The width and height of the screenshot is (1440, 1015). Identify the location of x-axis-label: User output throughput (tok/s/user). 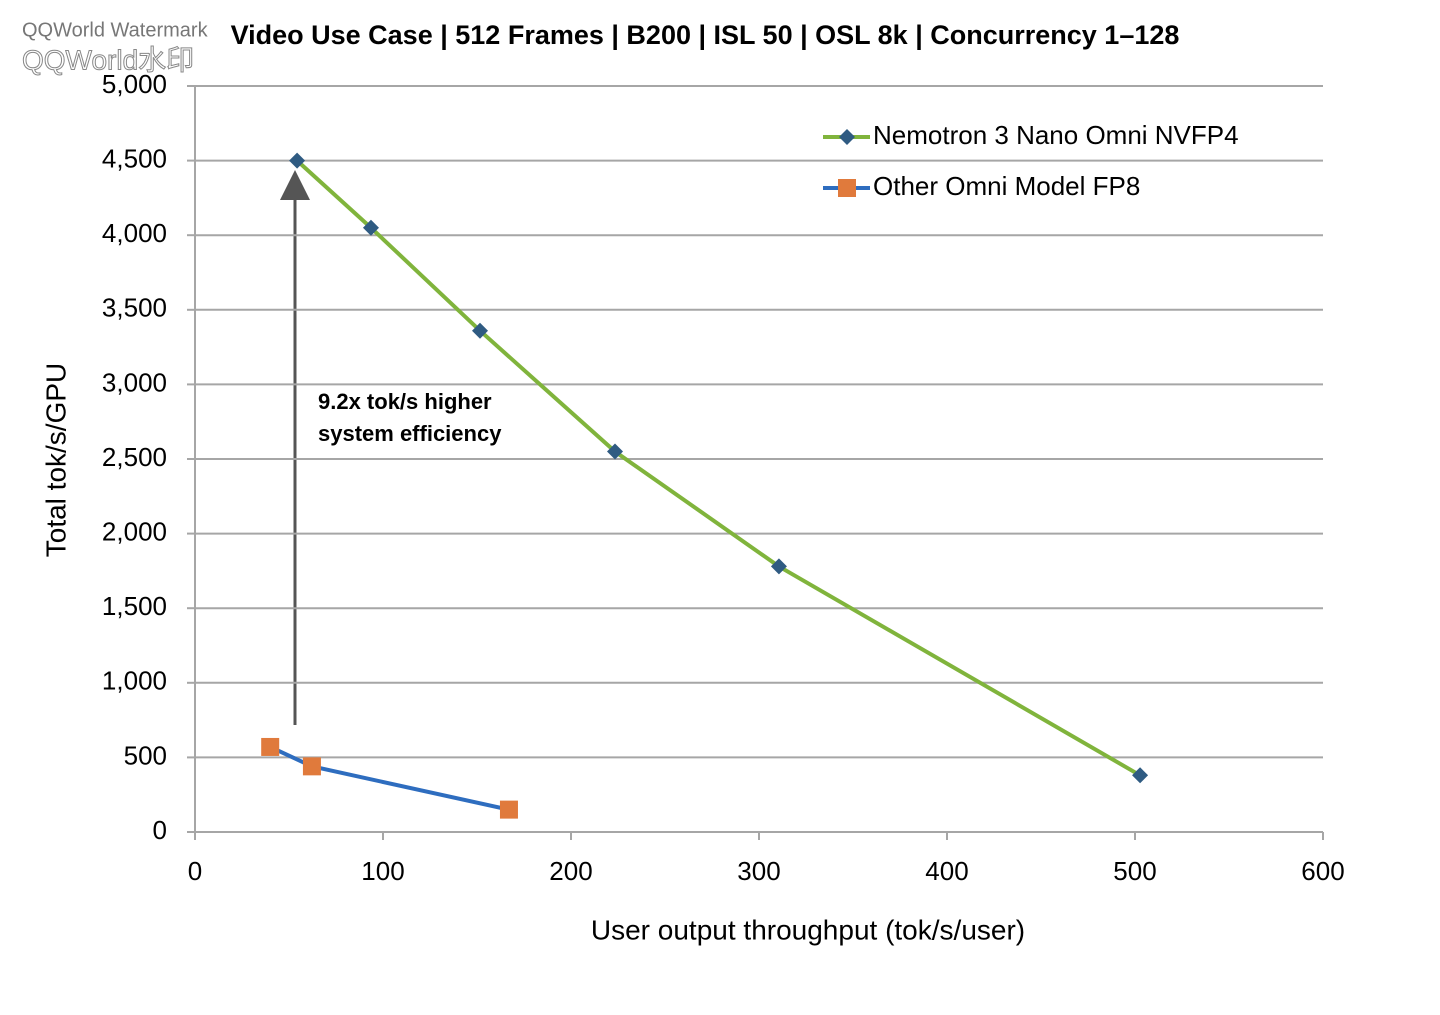
(808, 929).